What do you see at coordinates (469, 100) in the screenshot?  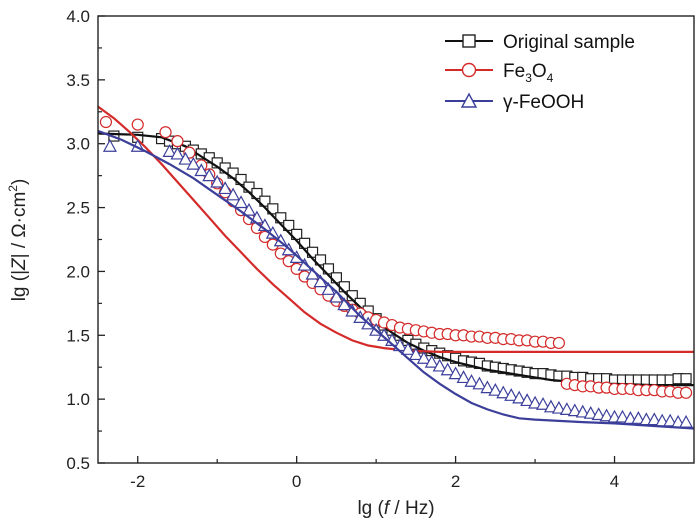 I see `legend-triangle-marker` at bounding box center [469, 100].